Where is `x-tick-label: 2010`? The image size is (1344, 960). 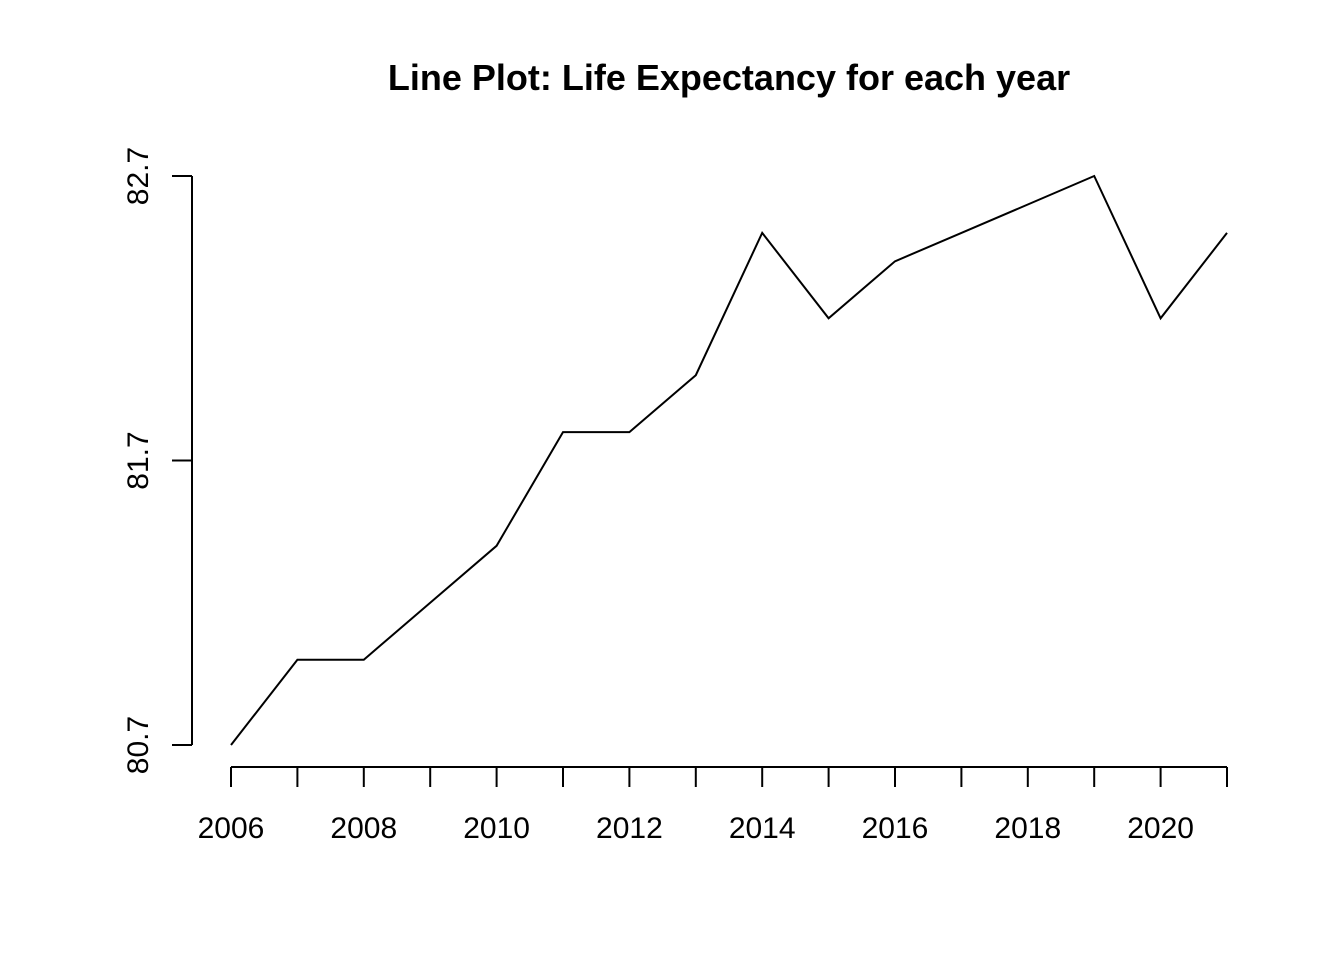 x-tick-label: 2010 is located at coordinates (496, 828).